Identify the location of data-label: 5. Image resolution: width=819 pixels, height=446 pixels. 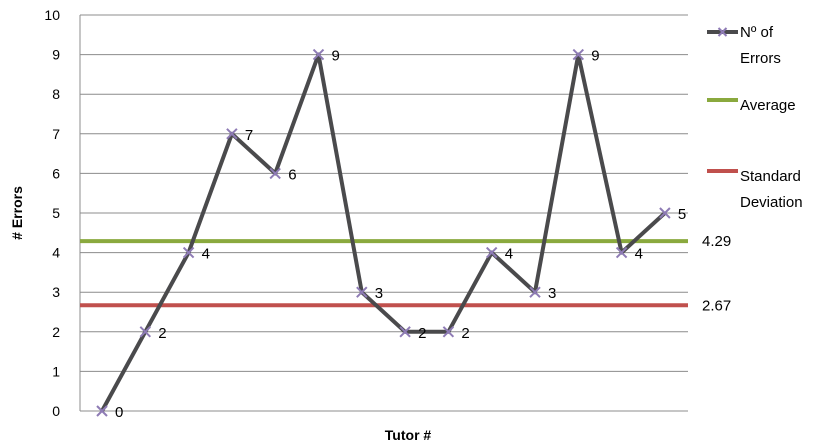
(682, 214).